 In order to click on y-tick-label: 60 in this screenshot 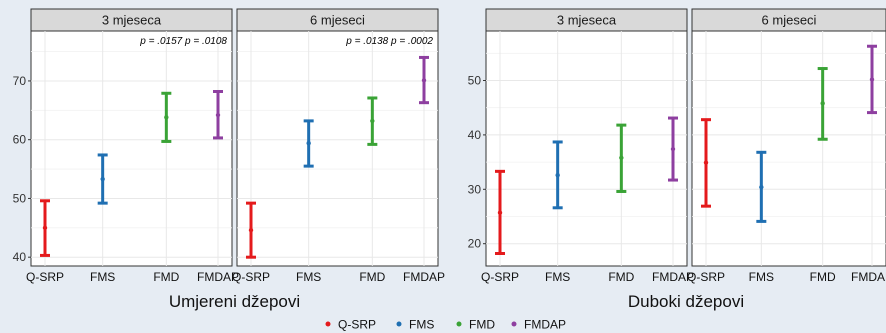, I will do `click(20, 140)`.